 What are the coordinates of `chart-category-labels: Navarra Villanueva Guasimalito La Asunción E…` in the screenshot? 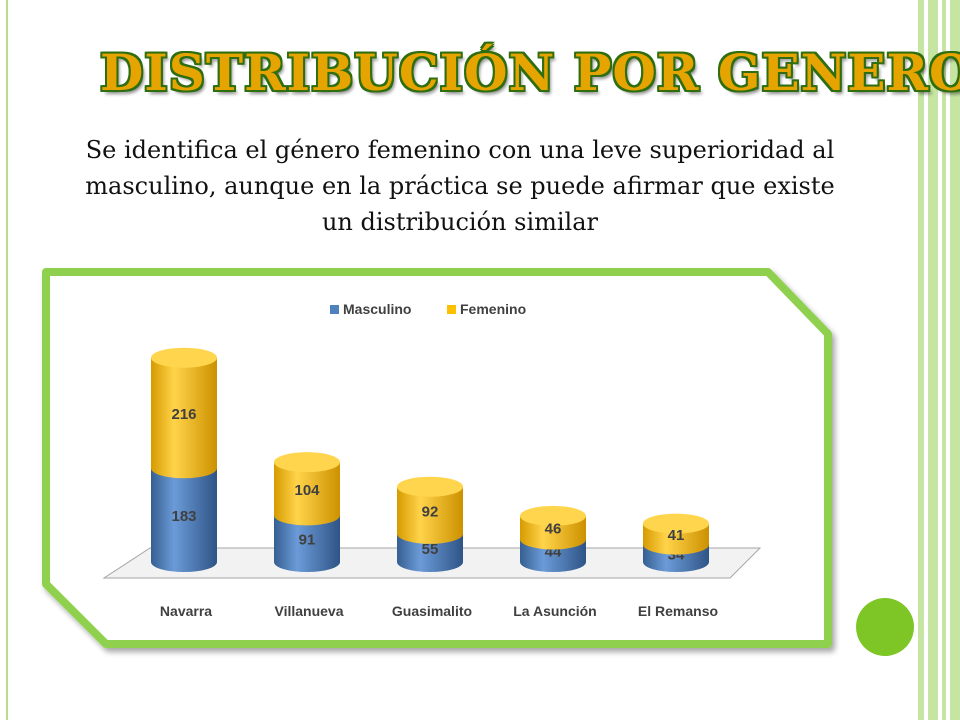 It's located at (439, 611).